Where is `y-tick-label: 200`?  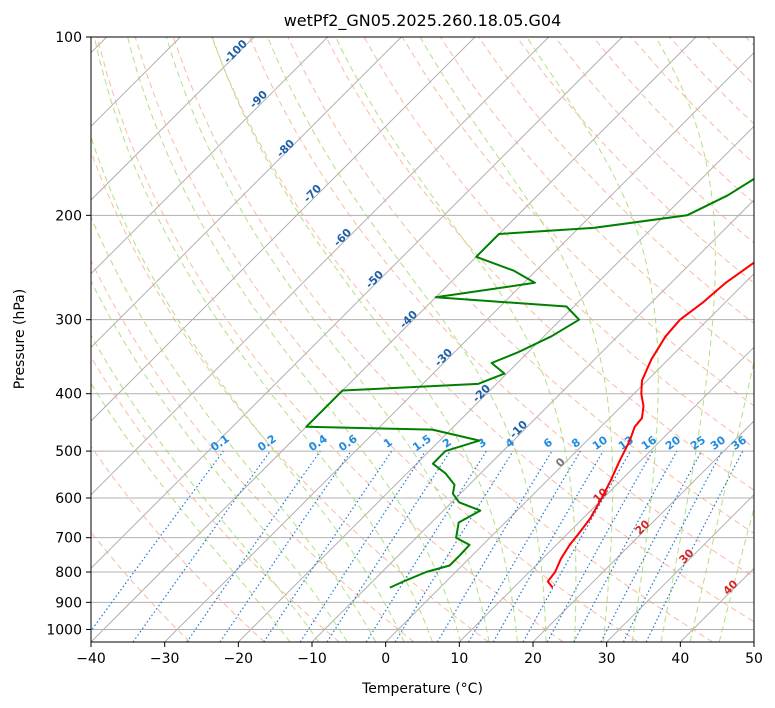 y-tick-label: 200 is located at coordinates (68, 216).